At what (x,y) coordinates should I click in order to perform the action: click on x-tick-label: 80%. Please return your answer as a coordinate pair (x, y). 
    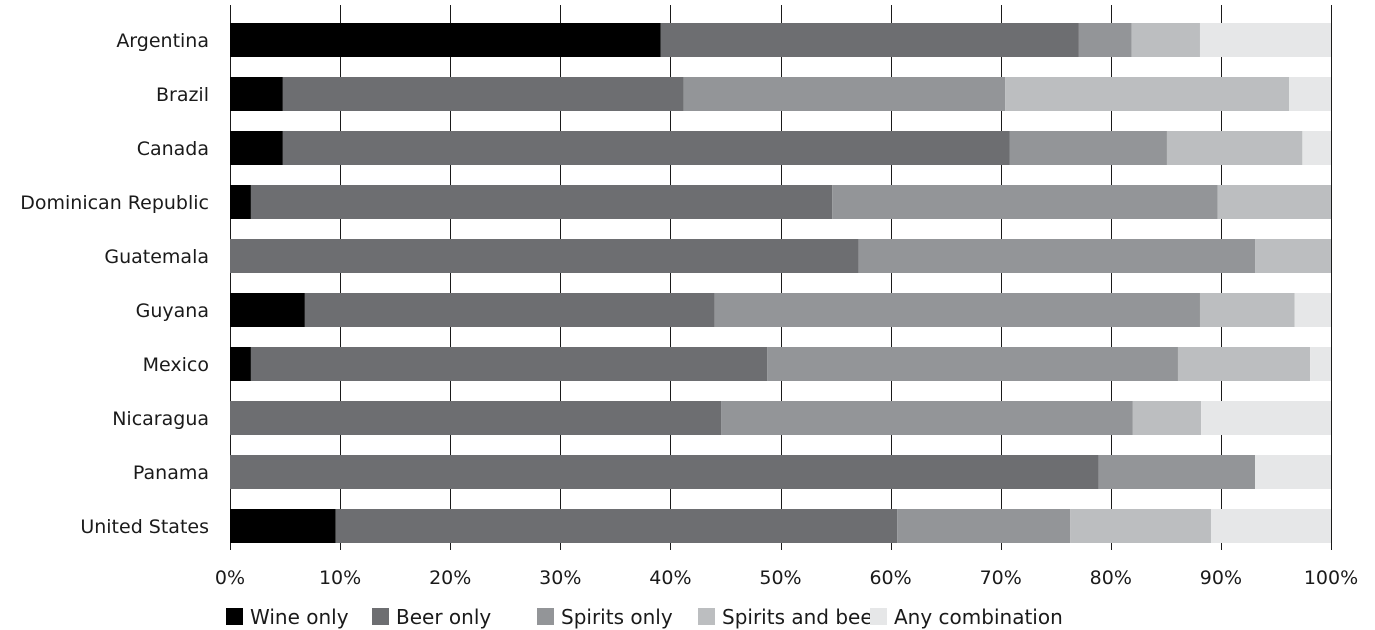
    Looking at the image, I should click on (1111, 578).